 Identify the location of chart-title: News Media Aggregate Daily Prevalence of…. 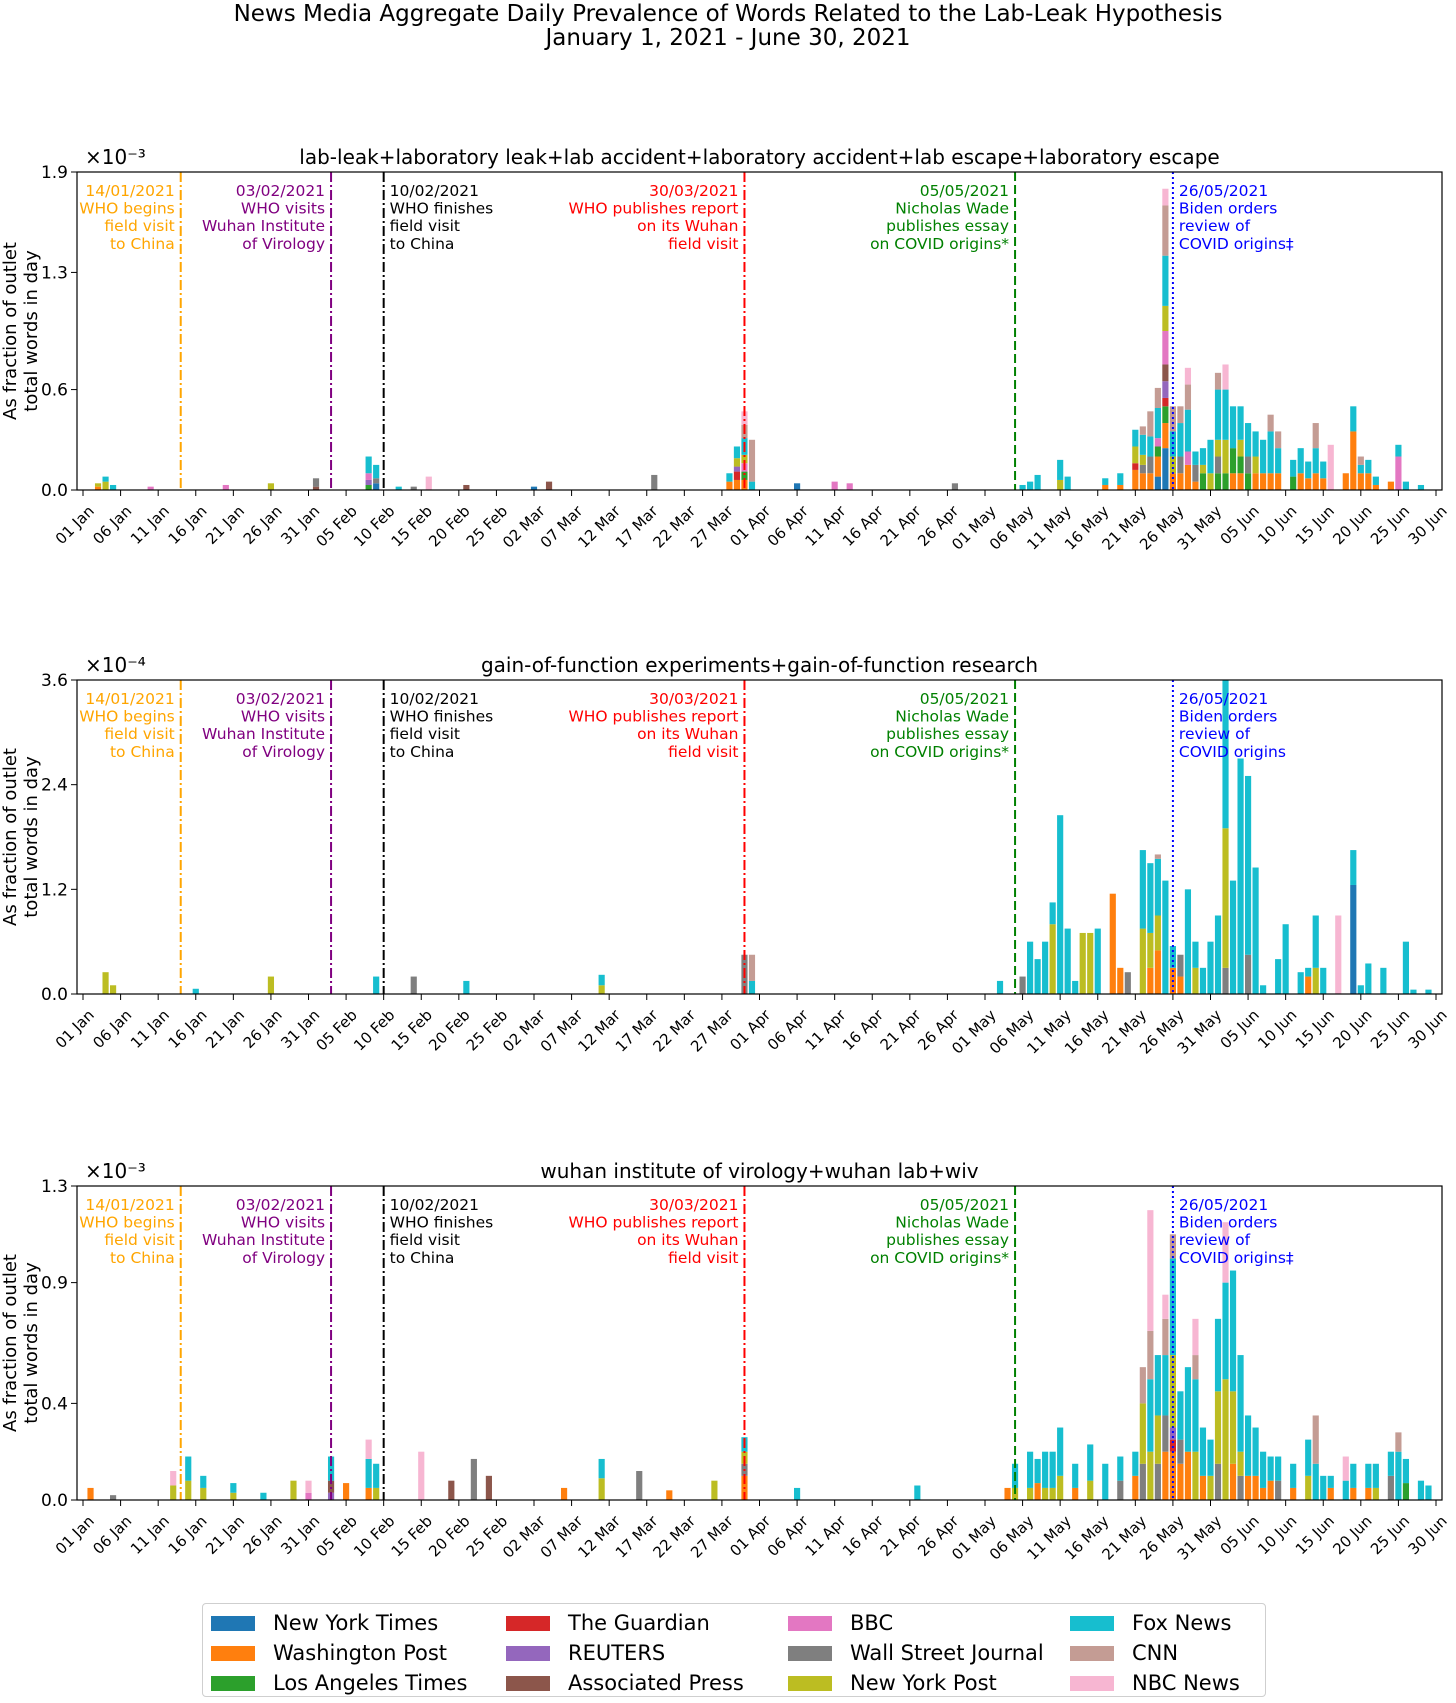
(728, 14).